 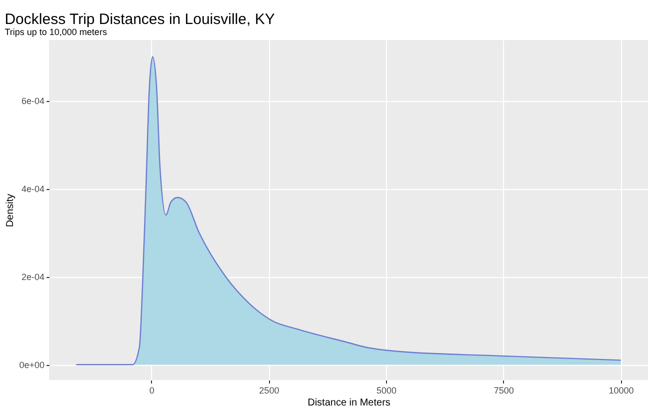 What do you see at coordinates (10, 211) in the screenshot?
I see `y-axis-title: Density` at bounding box center [10, 211].